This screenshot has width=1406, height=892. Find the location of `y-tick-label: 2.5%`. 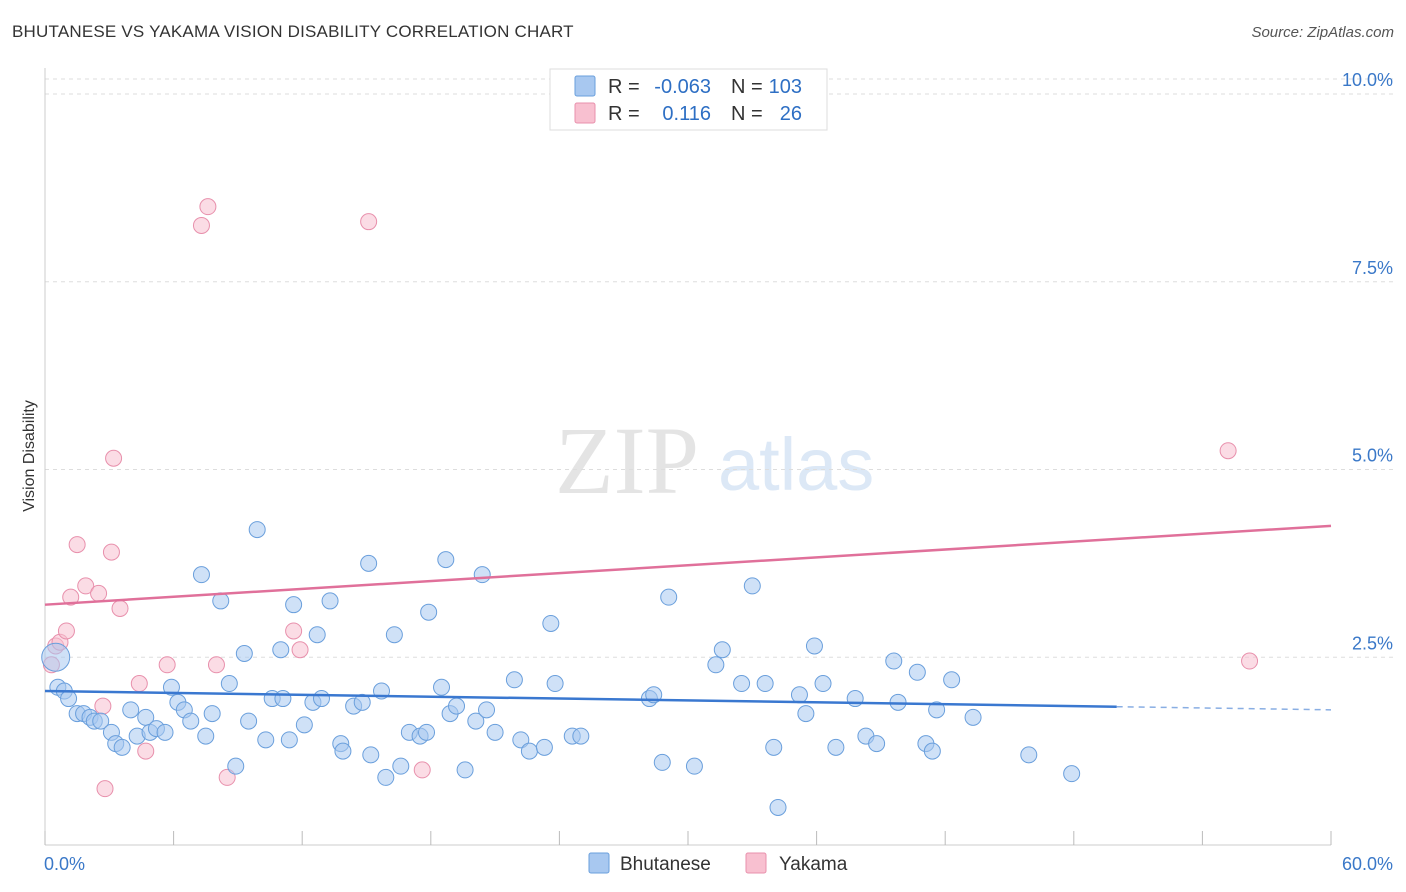

y-tick-label: 2.5% is located at coordinates (1372, 643).